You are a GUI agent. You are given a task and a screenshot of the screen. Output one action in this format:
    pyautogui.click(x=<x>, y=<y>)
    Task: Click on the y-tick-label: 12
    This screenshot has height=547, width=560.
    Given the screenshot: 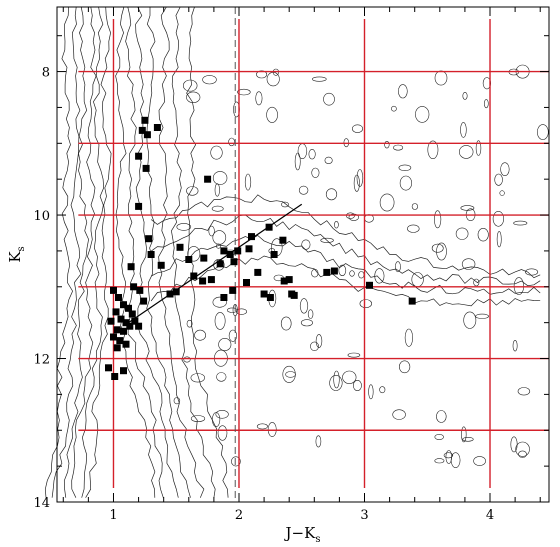 What is the action you would take?
    pyautogui.click(x=41, y=360)
    